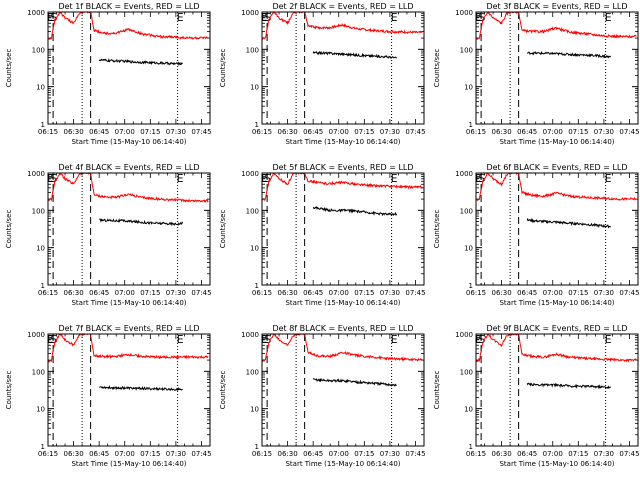 The height and width of the screenshot is (480, 640). I want to click on chart-title: Det 8f BLACK = Events, RED = LLD, so click(342, 328).